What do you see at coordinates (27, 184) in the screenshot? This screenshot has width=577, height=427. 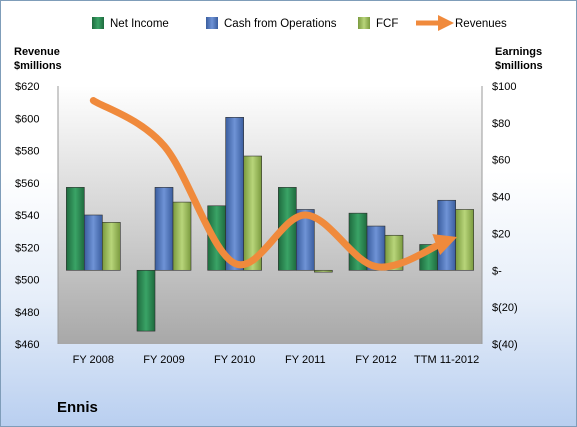 I see `left-tick-label: $560` at bounding box center [27, 184].